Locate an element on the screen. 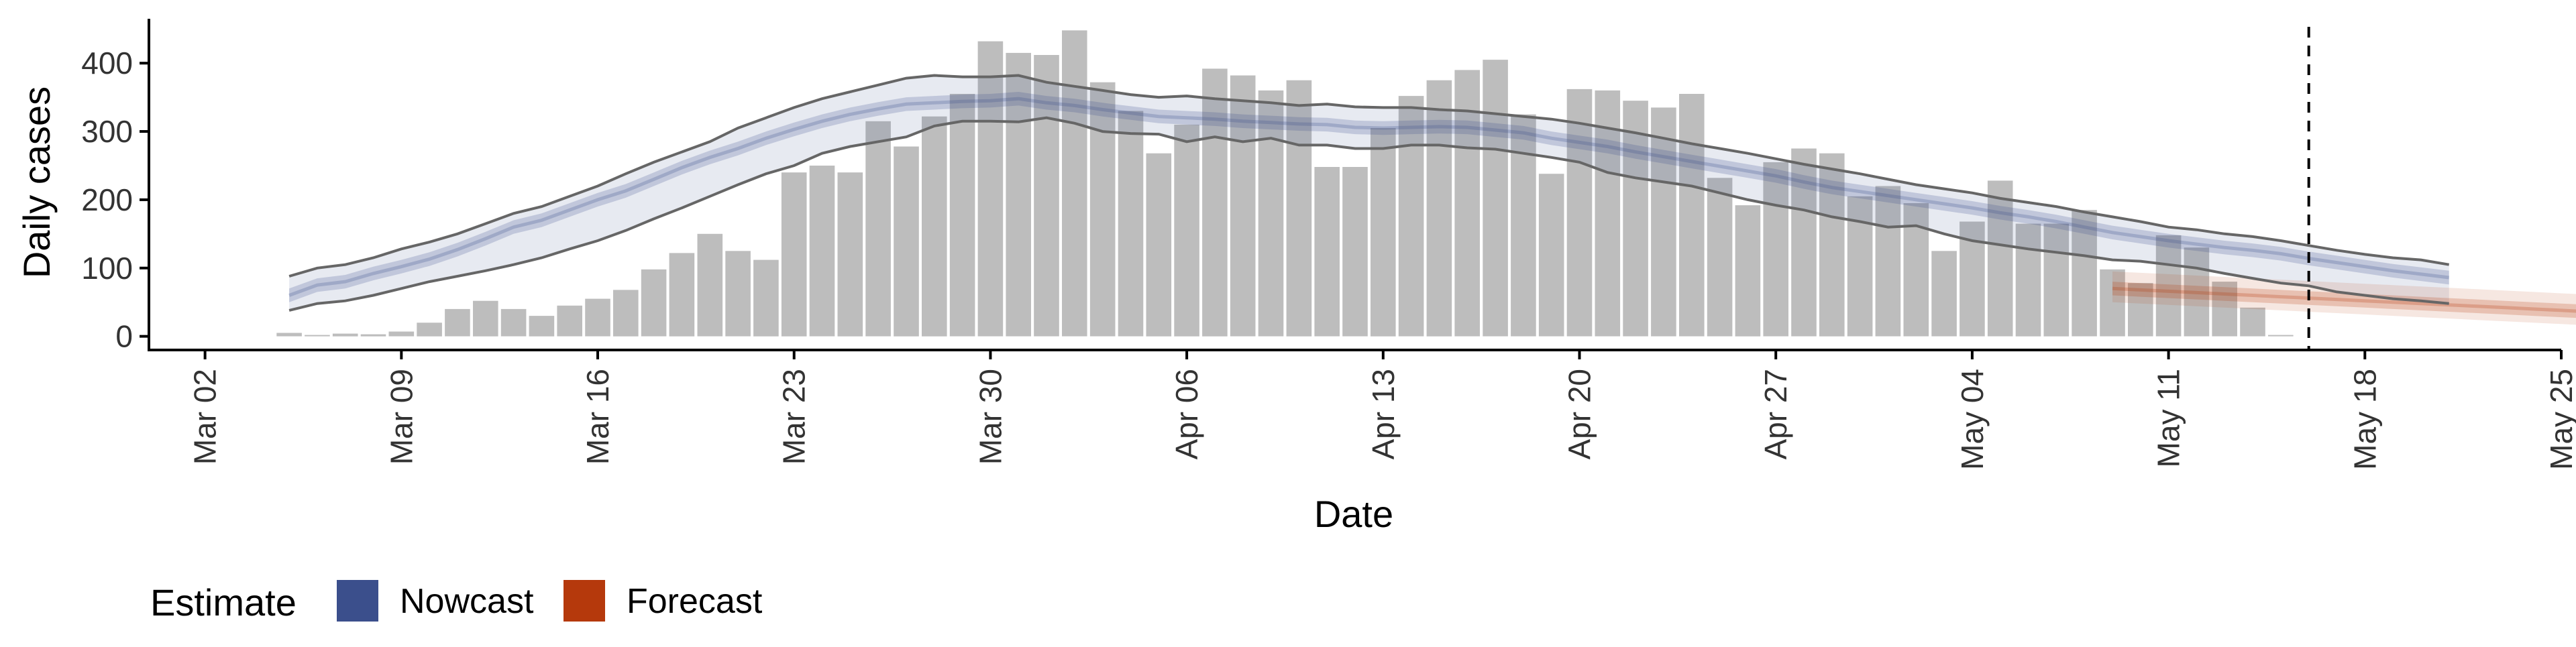 The height and width of the screenshot is (647, 2576). x-tick-label: May 25 is located at coordinates (2560, 420).